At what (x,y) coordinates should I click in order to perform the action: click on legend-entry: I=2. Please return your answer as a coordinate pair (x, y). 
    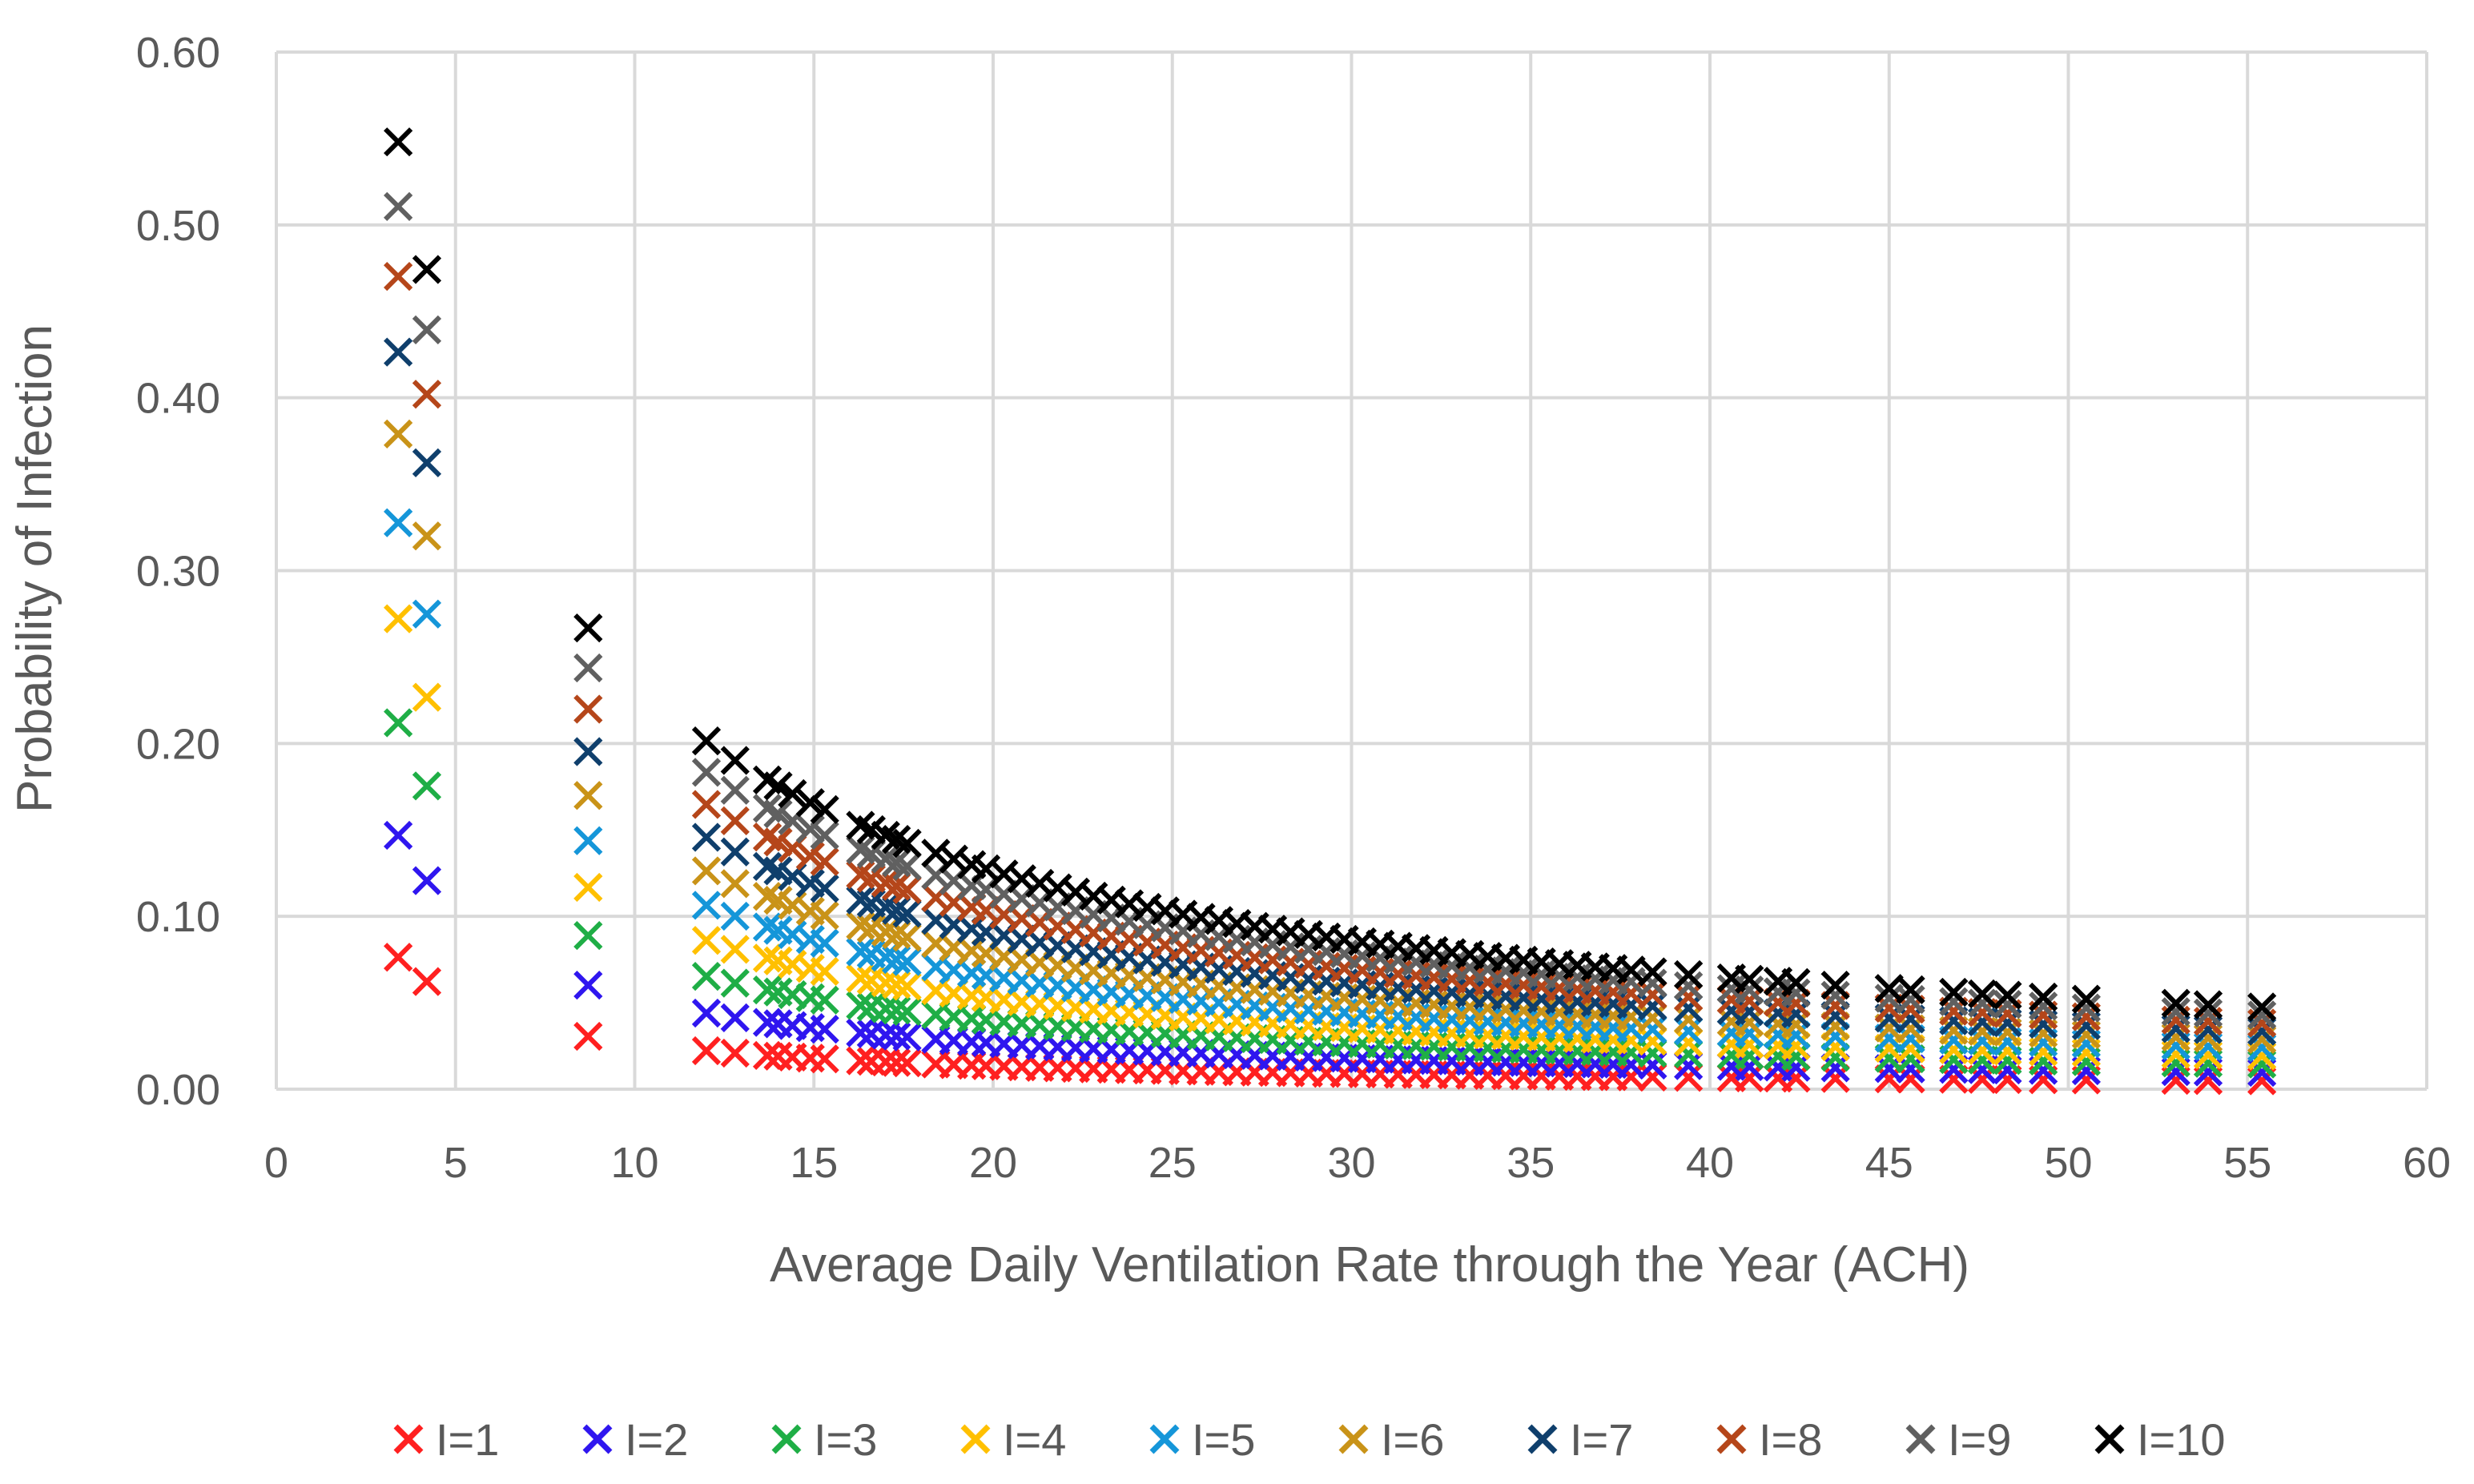
    Looking at the image, I should click on (635, 1439).